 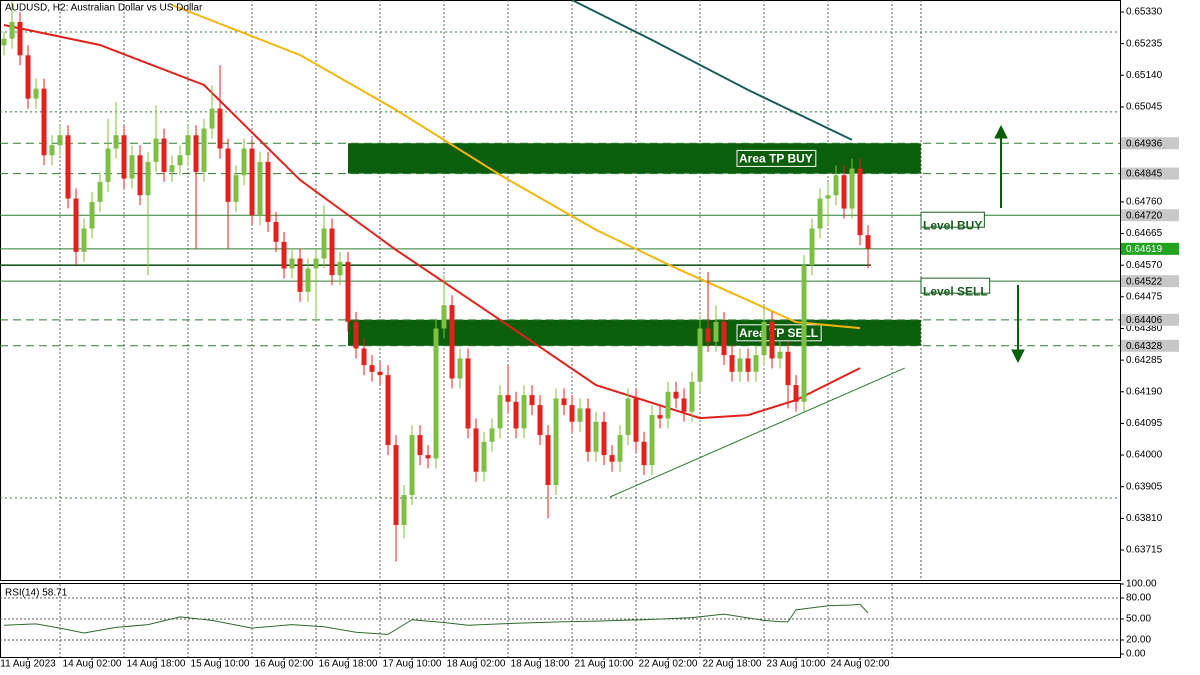 I want to click on x-tick-label: 18 Aug 02:00, so click(x=476, y=664).